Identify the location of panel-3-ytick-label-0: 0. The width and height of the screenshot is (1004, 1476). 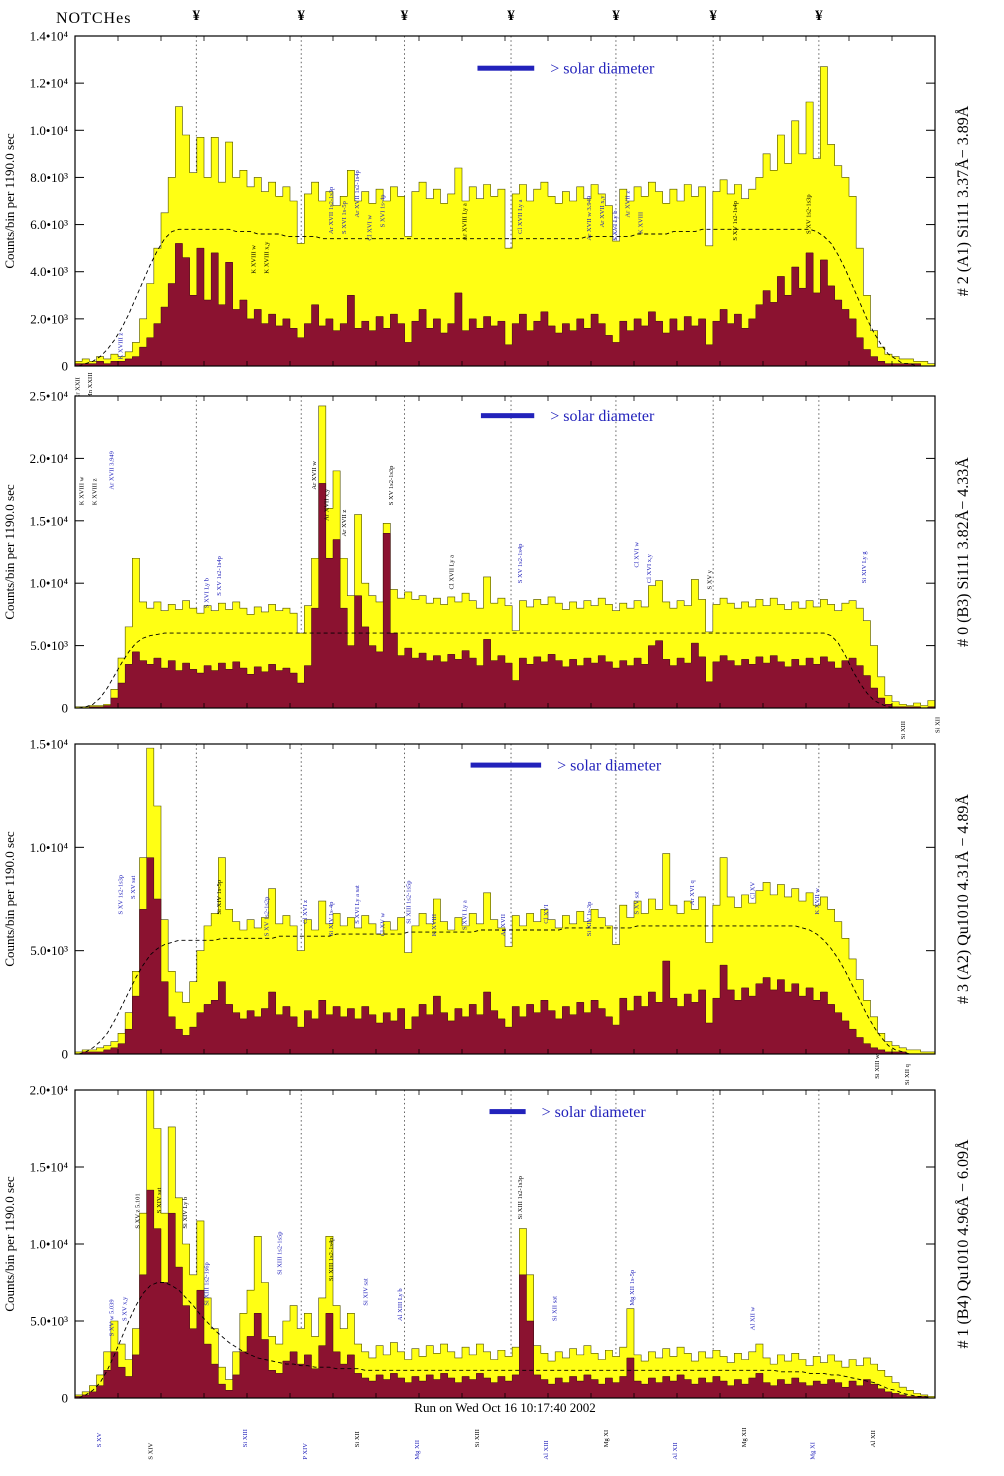
(65, 1054).